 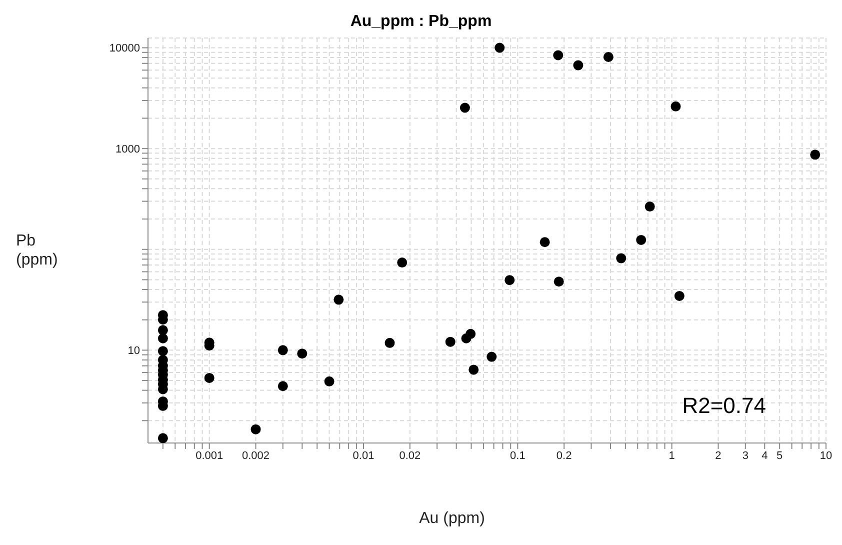 I want to click on y-axis-title: Pb (ppm), so click(x=37, y=250).